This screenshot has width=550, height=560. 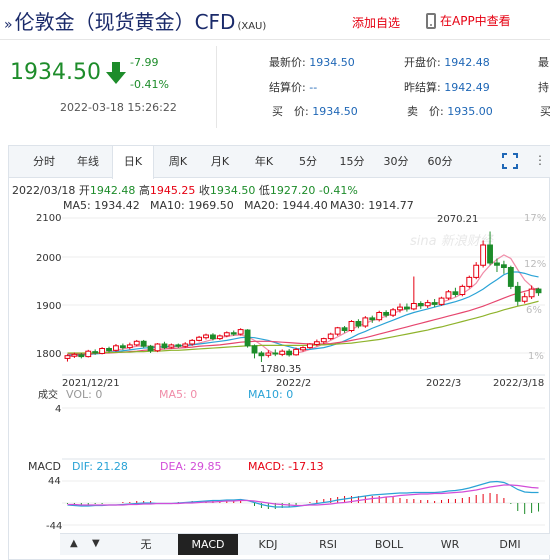 I want to click on x-tick-label: 2022/3, so click(x=443, y=383).